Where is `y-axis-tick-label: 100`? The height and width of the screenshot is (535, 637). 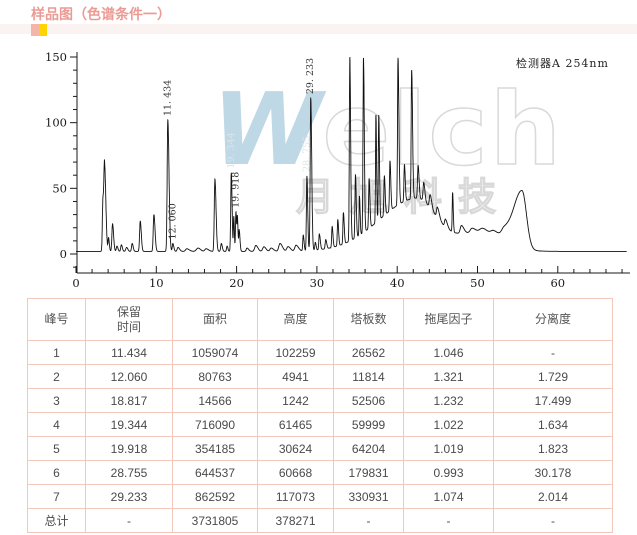
y-axis-tick-label: 100 is located at coordinates (56, 123).